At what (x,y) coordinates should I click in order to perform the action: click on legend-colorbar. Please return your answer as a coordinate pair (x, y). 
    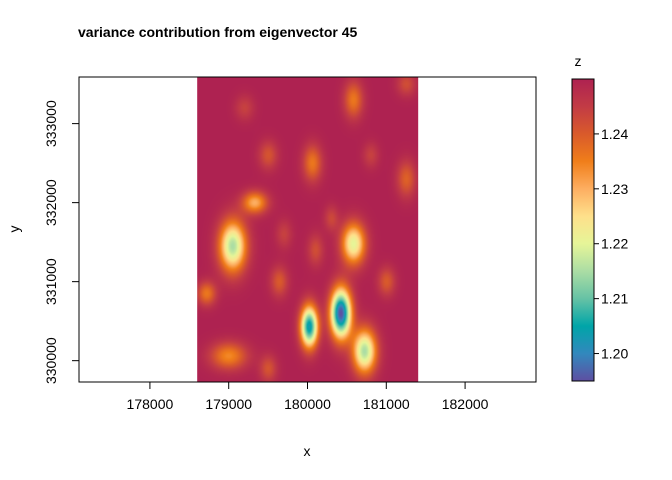
    Looking at the image, I should click on (583, 230).